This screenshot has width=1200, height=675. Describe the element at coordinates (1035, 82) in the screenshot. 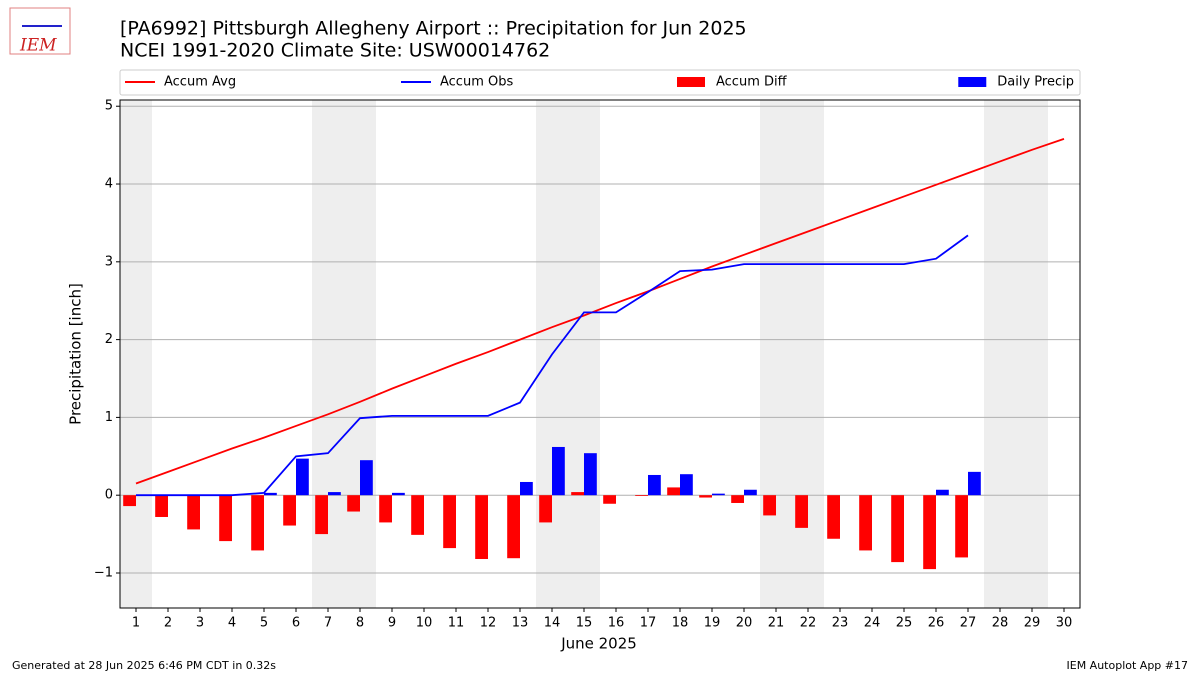

I see `legend-label: Daily Precip` at that location.